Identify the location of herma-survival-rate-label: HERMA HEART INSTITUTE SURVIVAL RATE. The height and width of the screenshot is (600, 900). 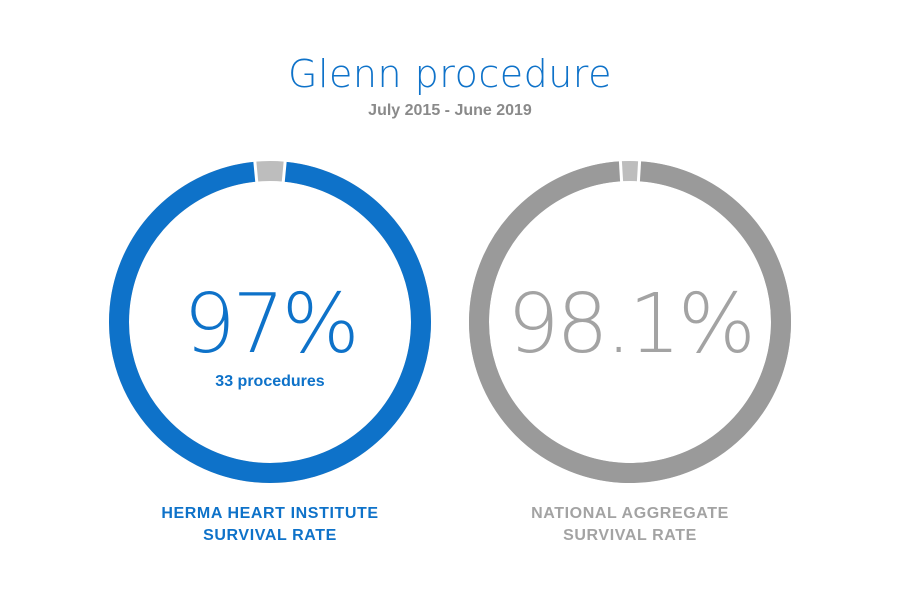
(270, 525).